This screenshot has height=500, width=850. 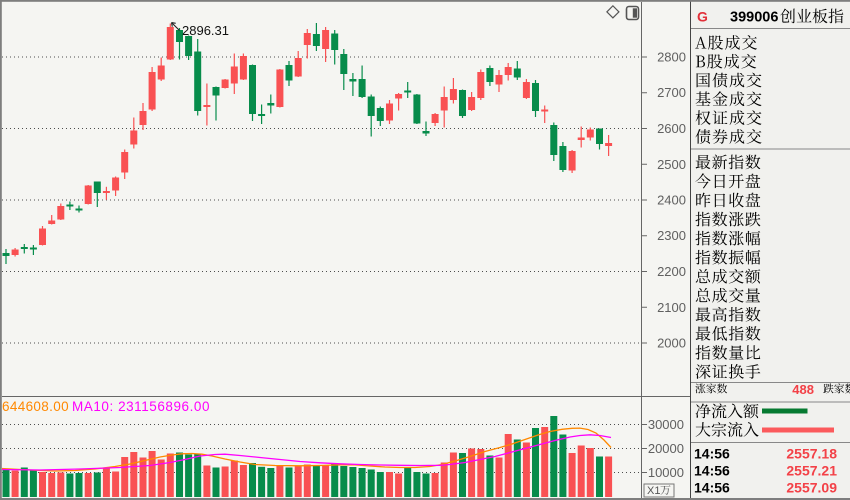 What do you see at coordinates (671, 271) in the screenshot?
I see `svg-text: 2200` at bounding box center [671, 271].